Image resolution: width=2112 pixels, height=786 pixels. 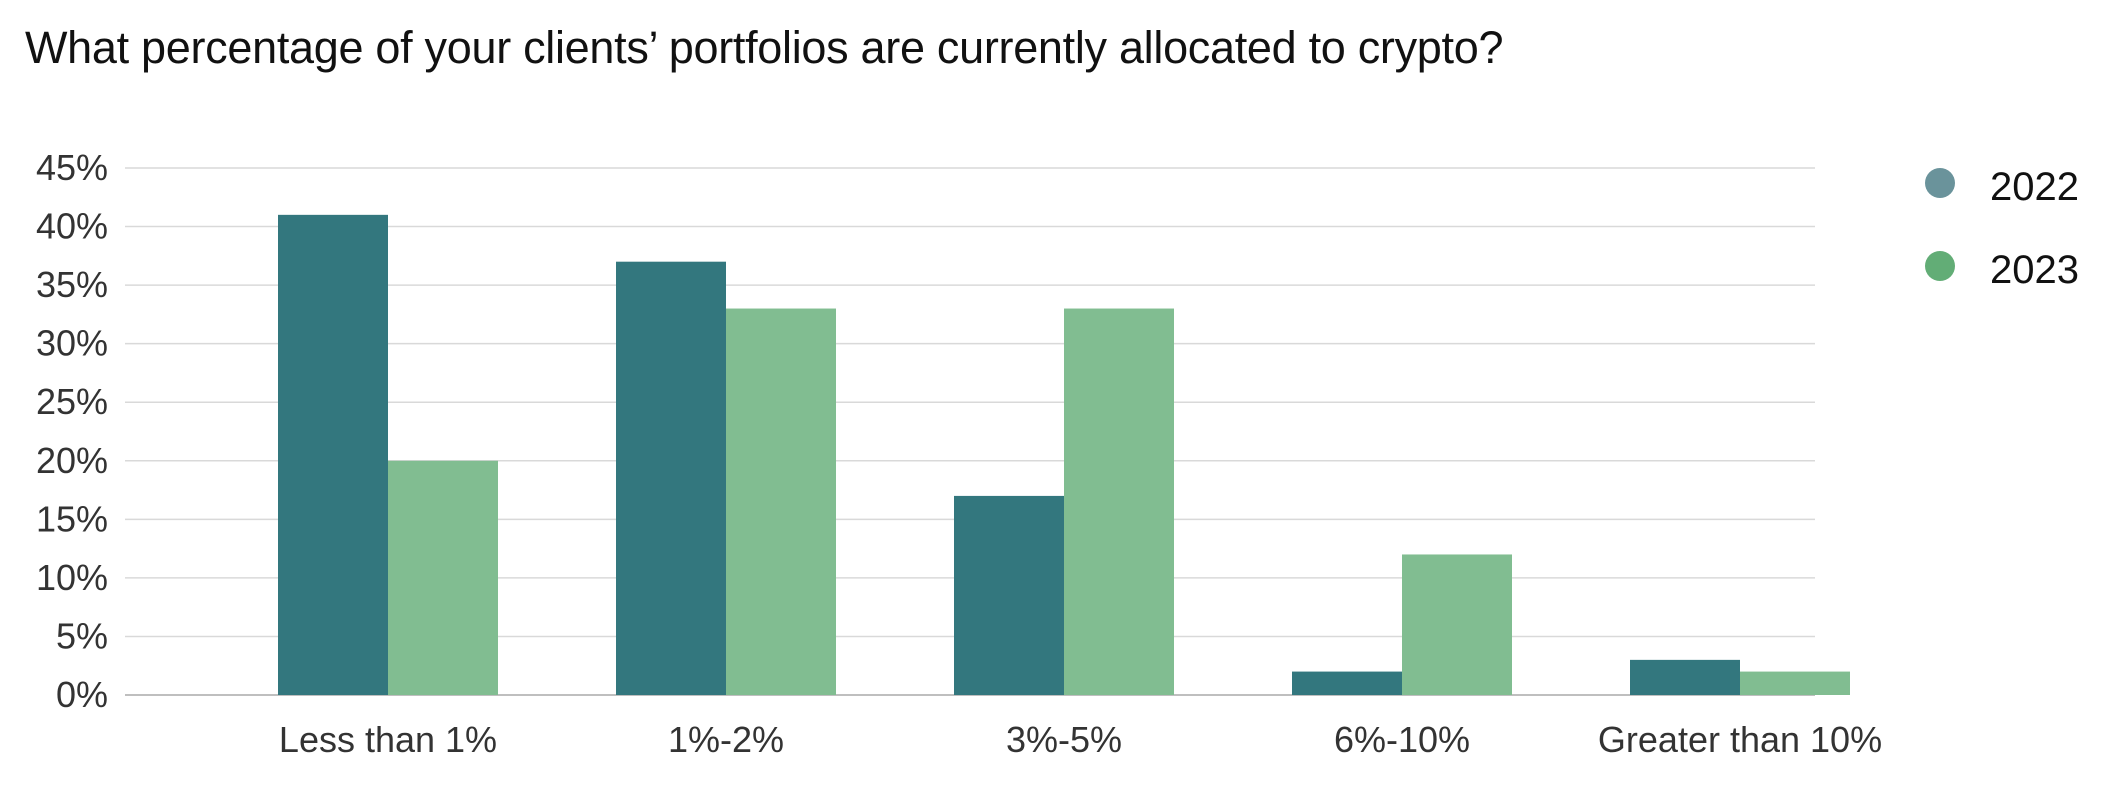 I want to click on y-tick-label: 35%, so click(x=72, y=284).